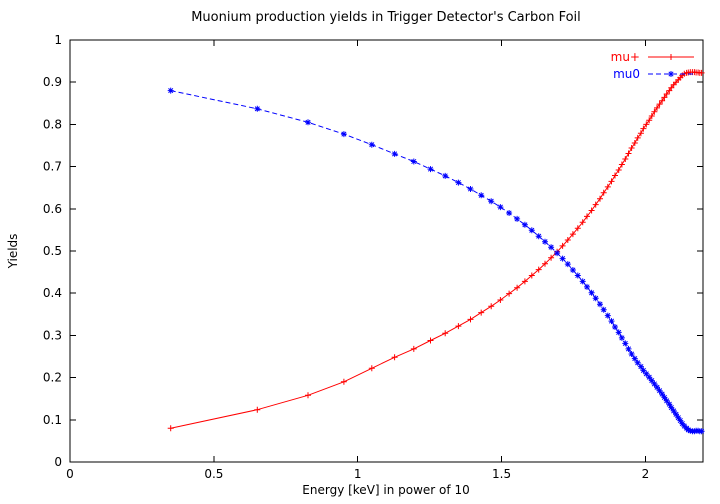 This screenshot has height=504, width=720. I want to click on x-tick-label: 1.5, so click(501, 474).